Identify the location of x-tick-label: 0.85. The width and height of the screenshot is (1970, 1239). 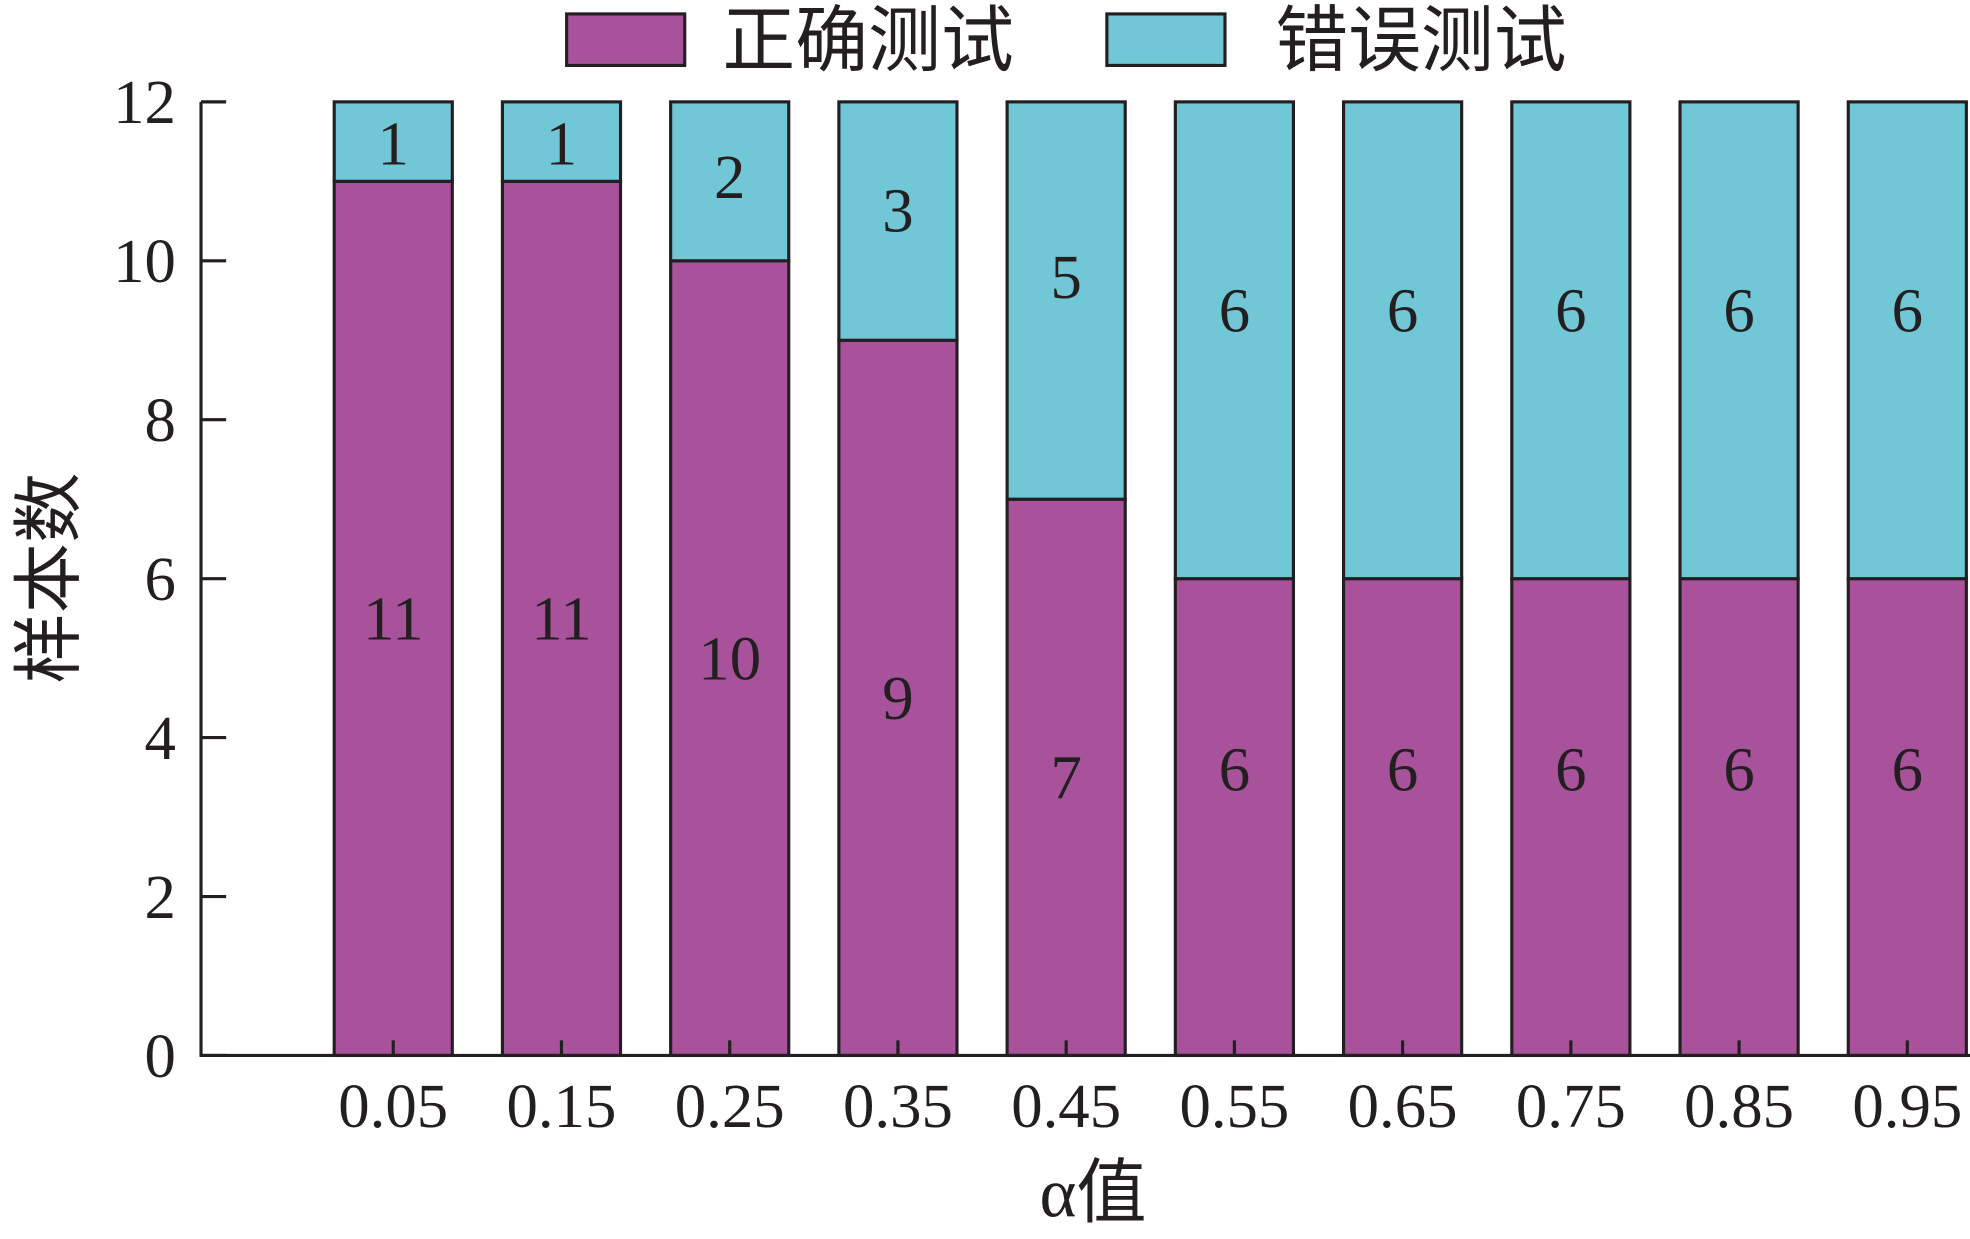
(1739, 1106).